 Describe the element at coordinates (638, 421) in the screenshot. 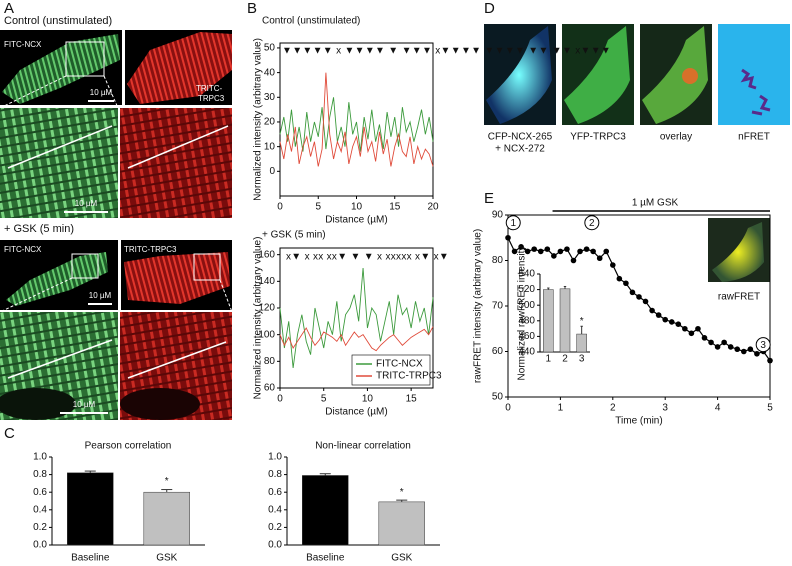

I see `x-axis-label: Time (min)` at that location.